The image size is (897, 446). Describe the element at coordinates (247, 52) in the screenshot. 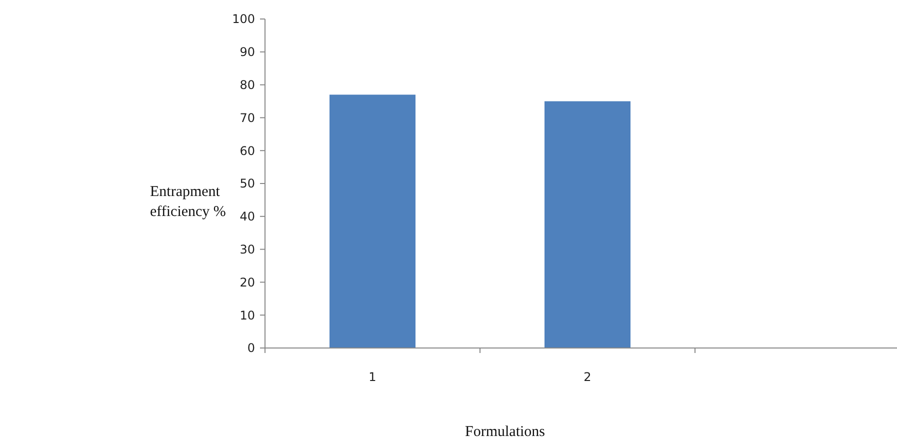

I see `y-tick-label: 90` at that location.